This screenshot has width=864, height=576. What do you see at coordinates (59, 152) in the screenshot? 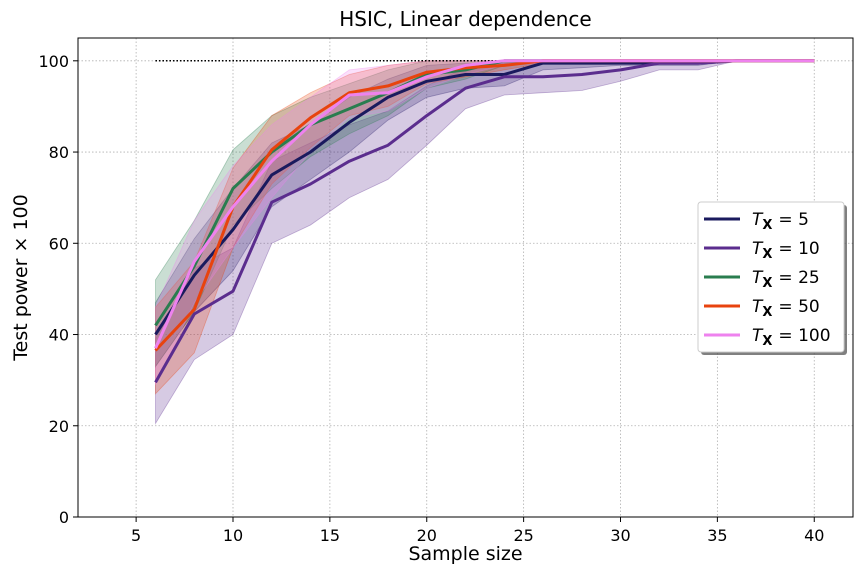
I see `y-tick-label: 80` at bounding box center [59, 152].